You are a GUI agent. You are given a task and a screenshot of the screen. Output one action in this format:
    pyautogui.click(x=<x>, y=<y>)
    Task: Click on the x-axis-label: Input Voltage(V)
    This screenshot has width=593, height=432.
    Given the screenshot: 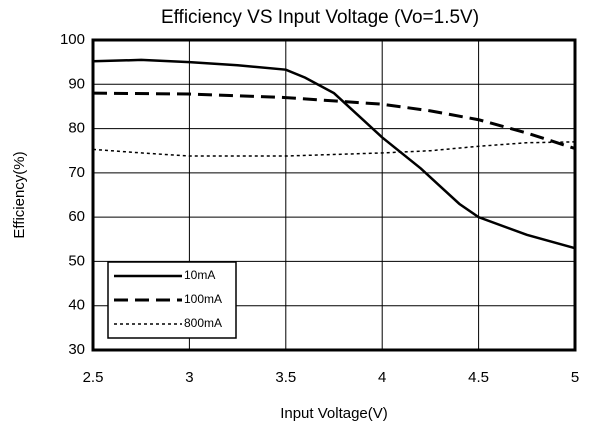 What is the action you would take?
    pyautogui.click(x=334, y=413)
    